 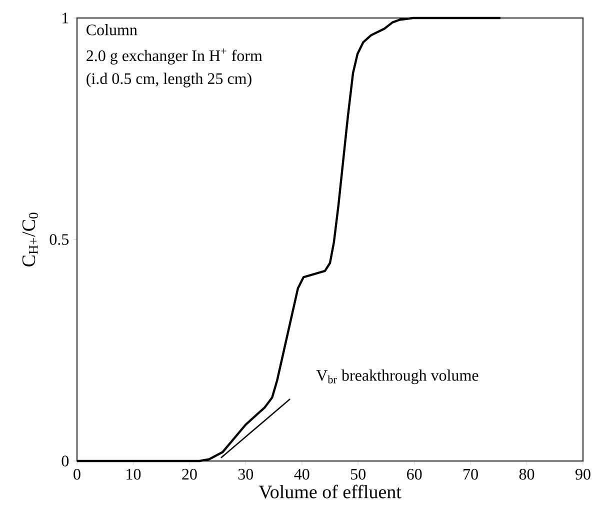 What do you see at coordinates (397, 377) in the screenshot?
I see `annotation: V$_{br}$ breakthrough volume` at bounding box center [397, 377].